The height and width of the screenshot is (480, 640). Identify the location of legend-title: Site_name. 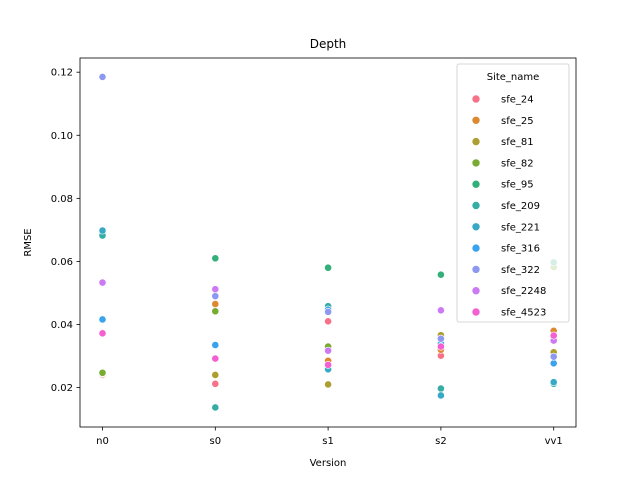
(513, 77).